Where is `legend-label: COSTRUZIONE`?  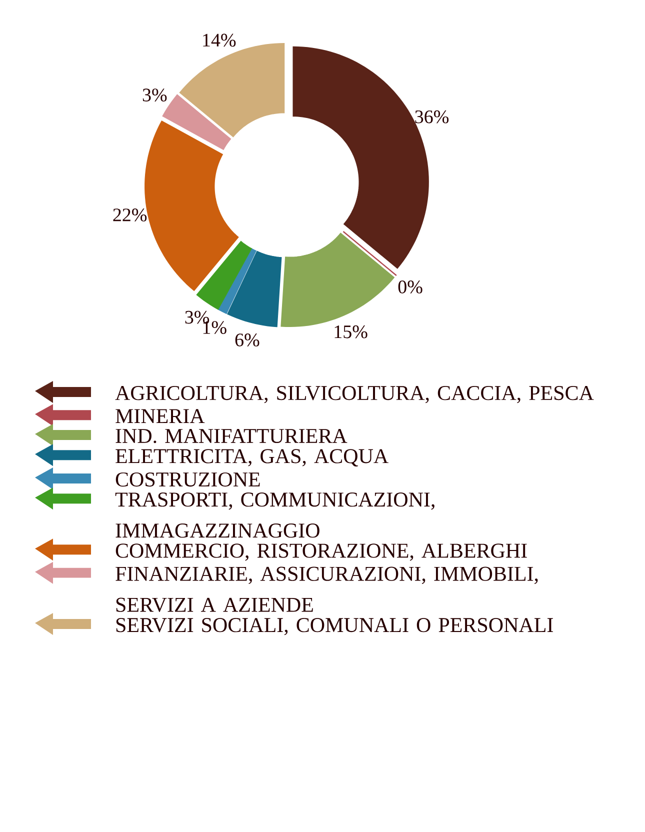
legend-label: COSTRUZIONE is located at coordinates (188, 479).